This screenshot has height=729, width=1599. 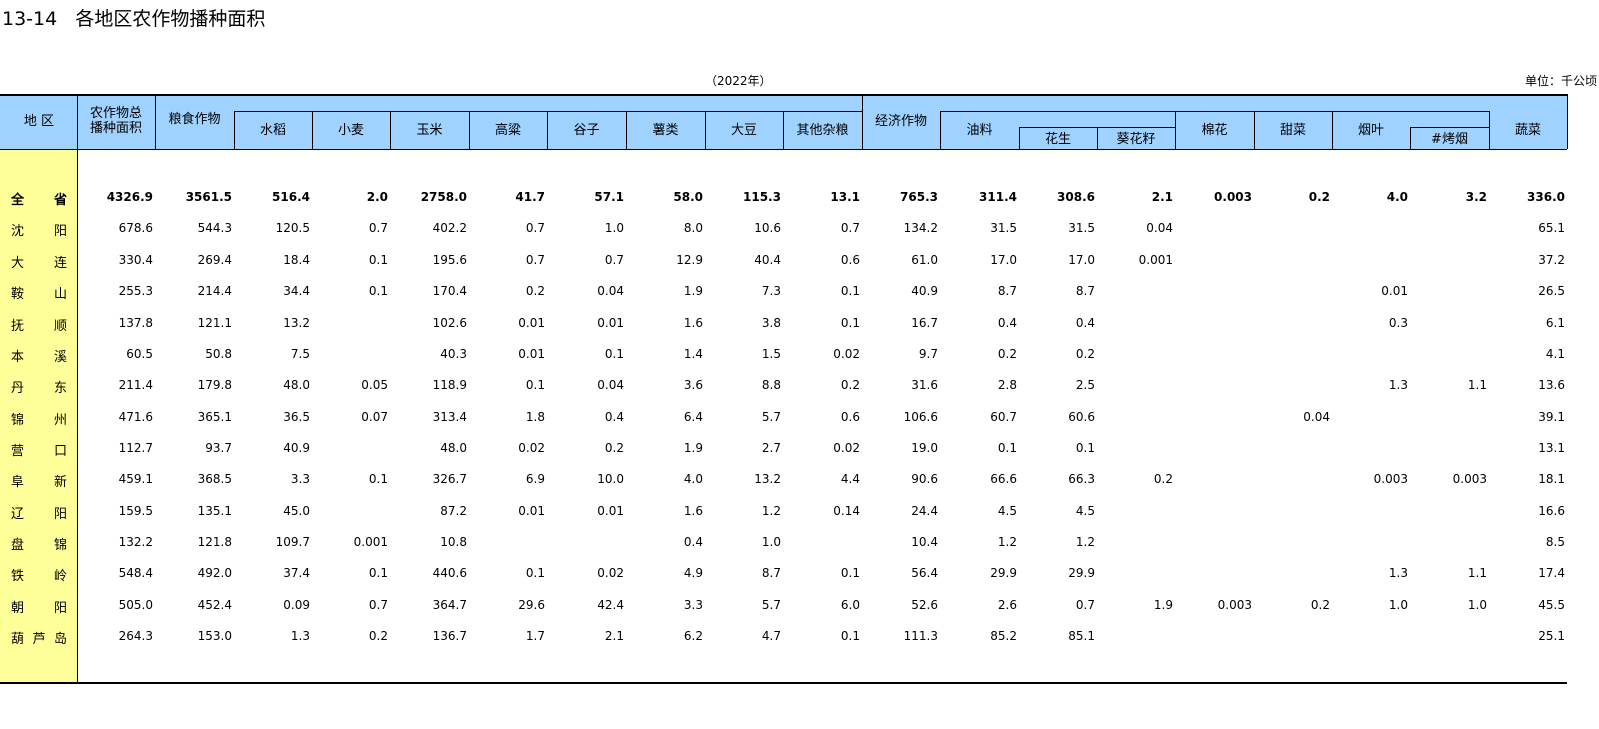 What do you see at coordinates (292, 228) in the screenshot?
I see `table-cell: 120.5` at bounding box center [292, 228].